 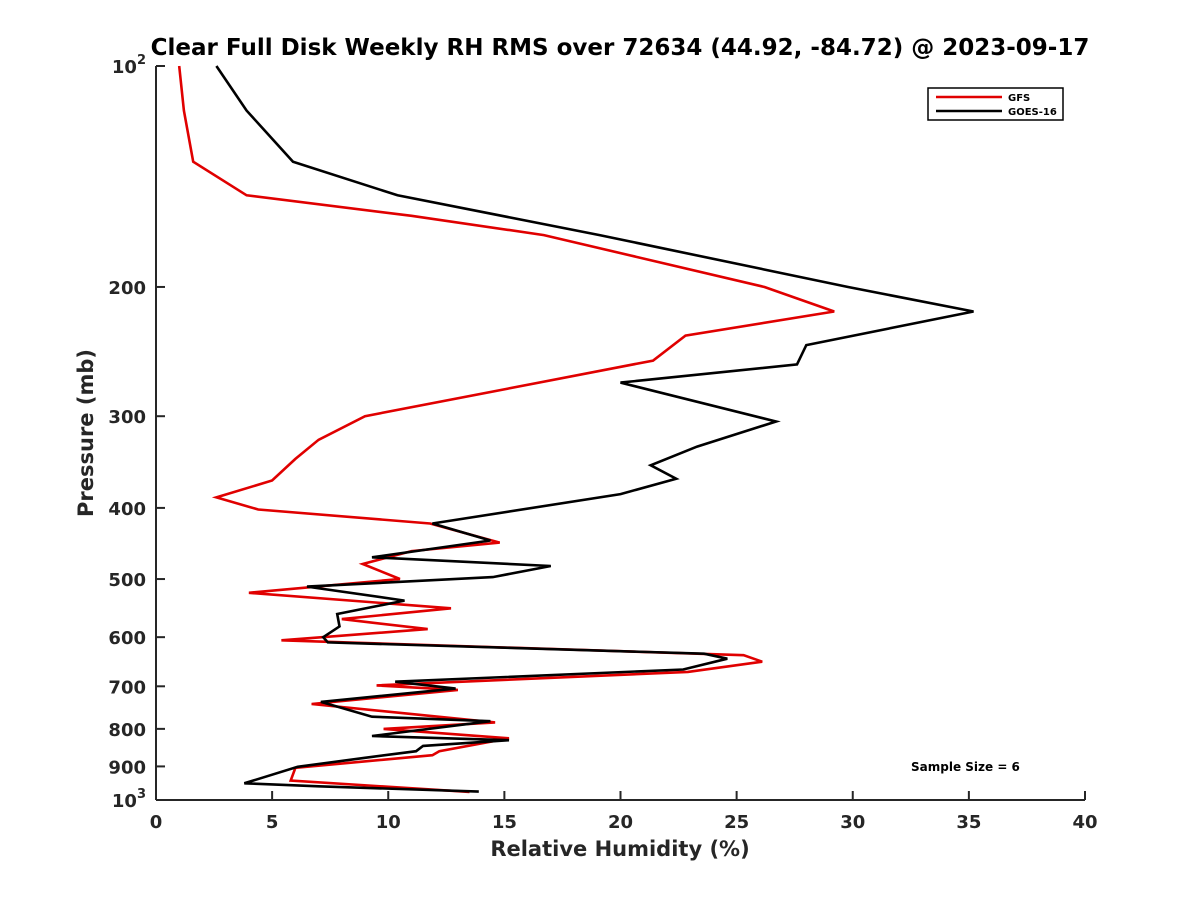 I want to click on legend: GFS GOES-16, so click(x=995, y=104).